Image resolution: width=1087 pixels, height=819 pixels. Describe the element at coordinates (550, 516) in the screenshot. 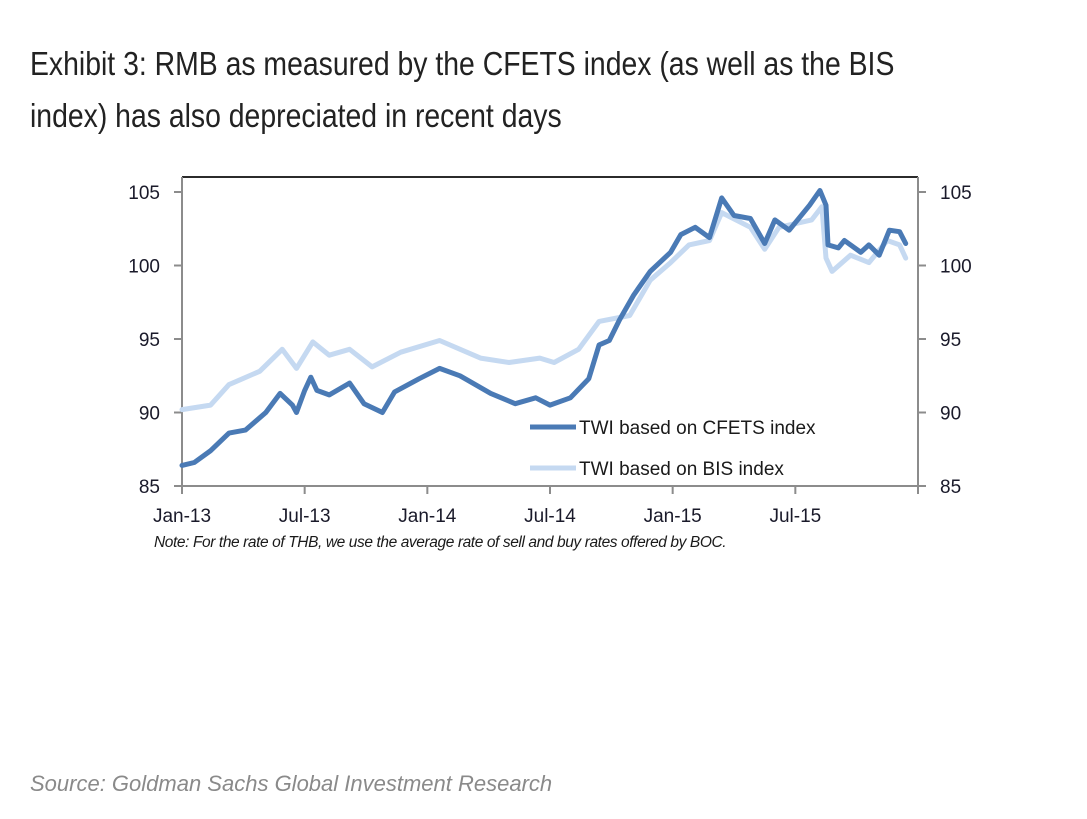

I see `x-tick-label: Jul-14` at that location.